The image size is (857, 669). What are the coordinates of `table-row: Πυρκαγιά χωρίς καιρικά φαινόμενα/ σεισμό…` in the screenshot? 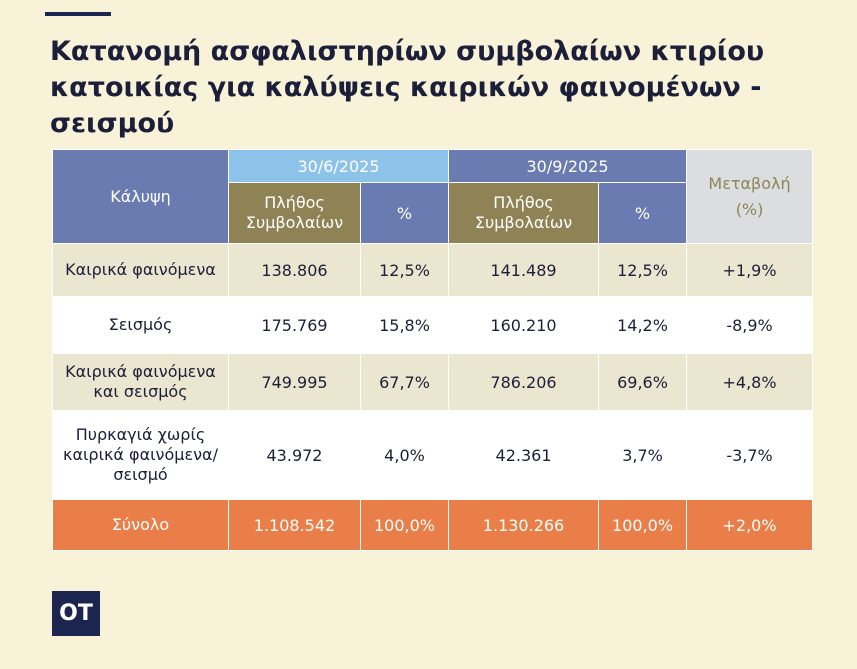 It's located at (433, 455).